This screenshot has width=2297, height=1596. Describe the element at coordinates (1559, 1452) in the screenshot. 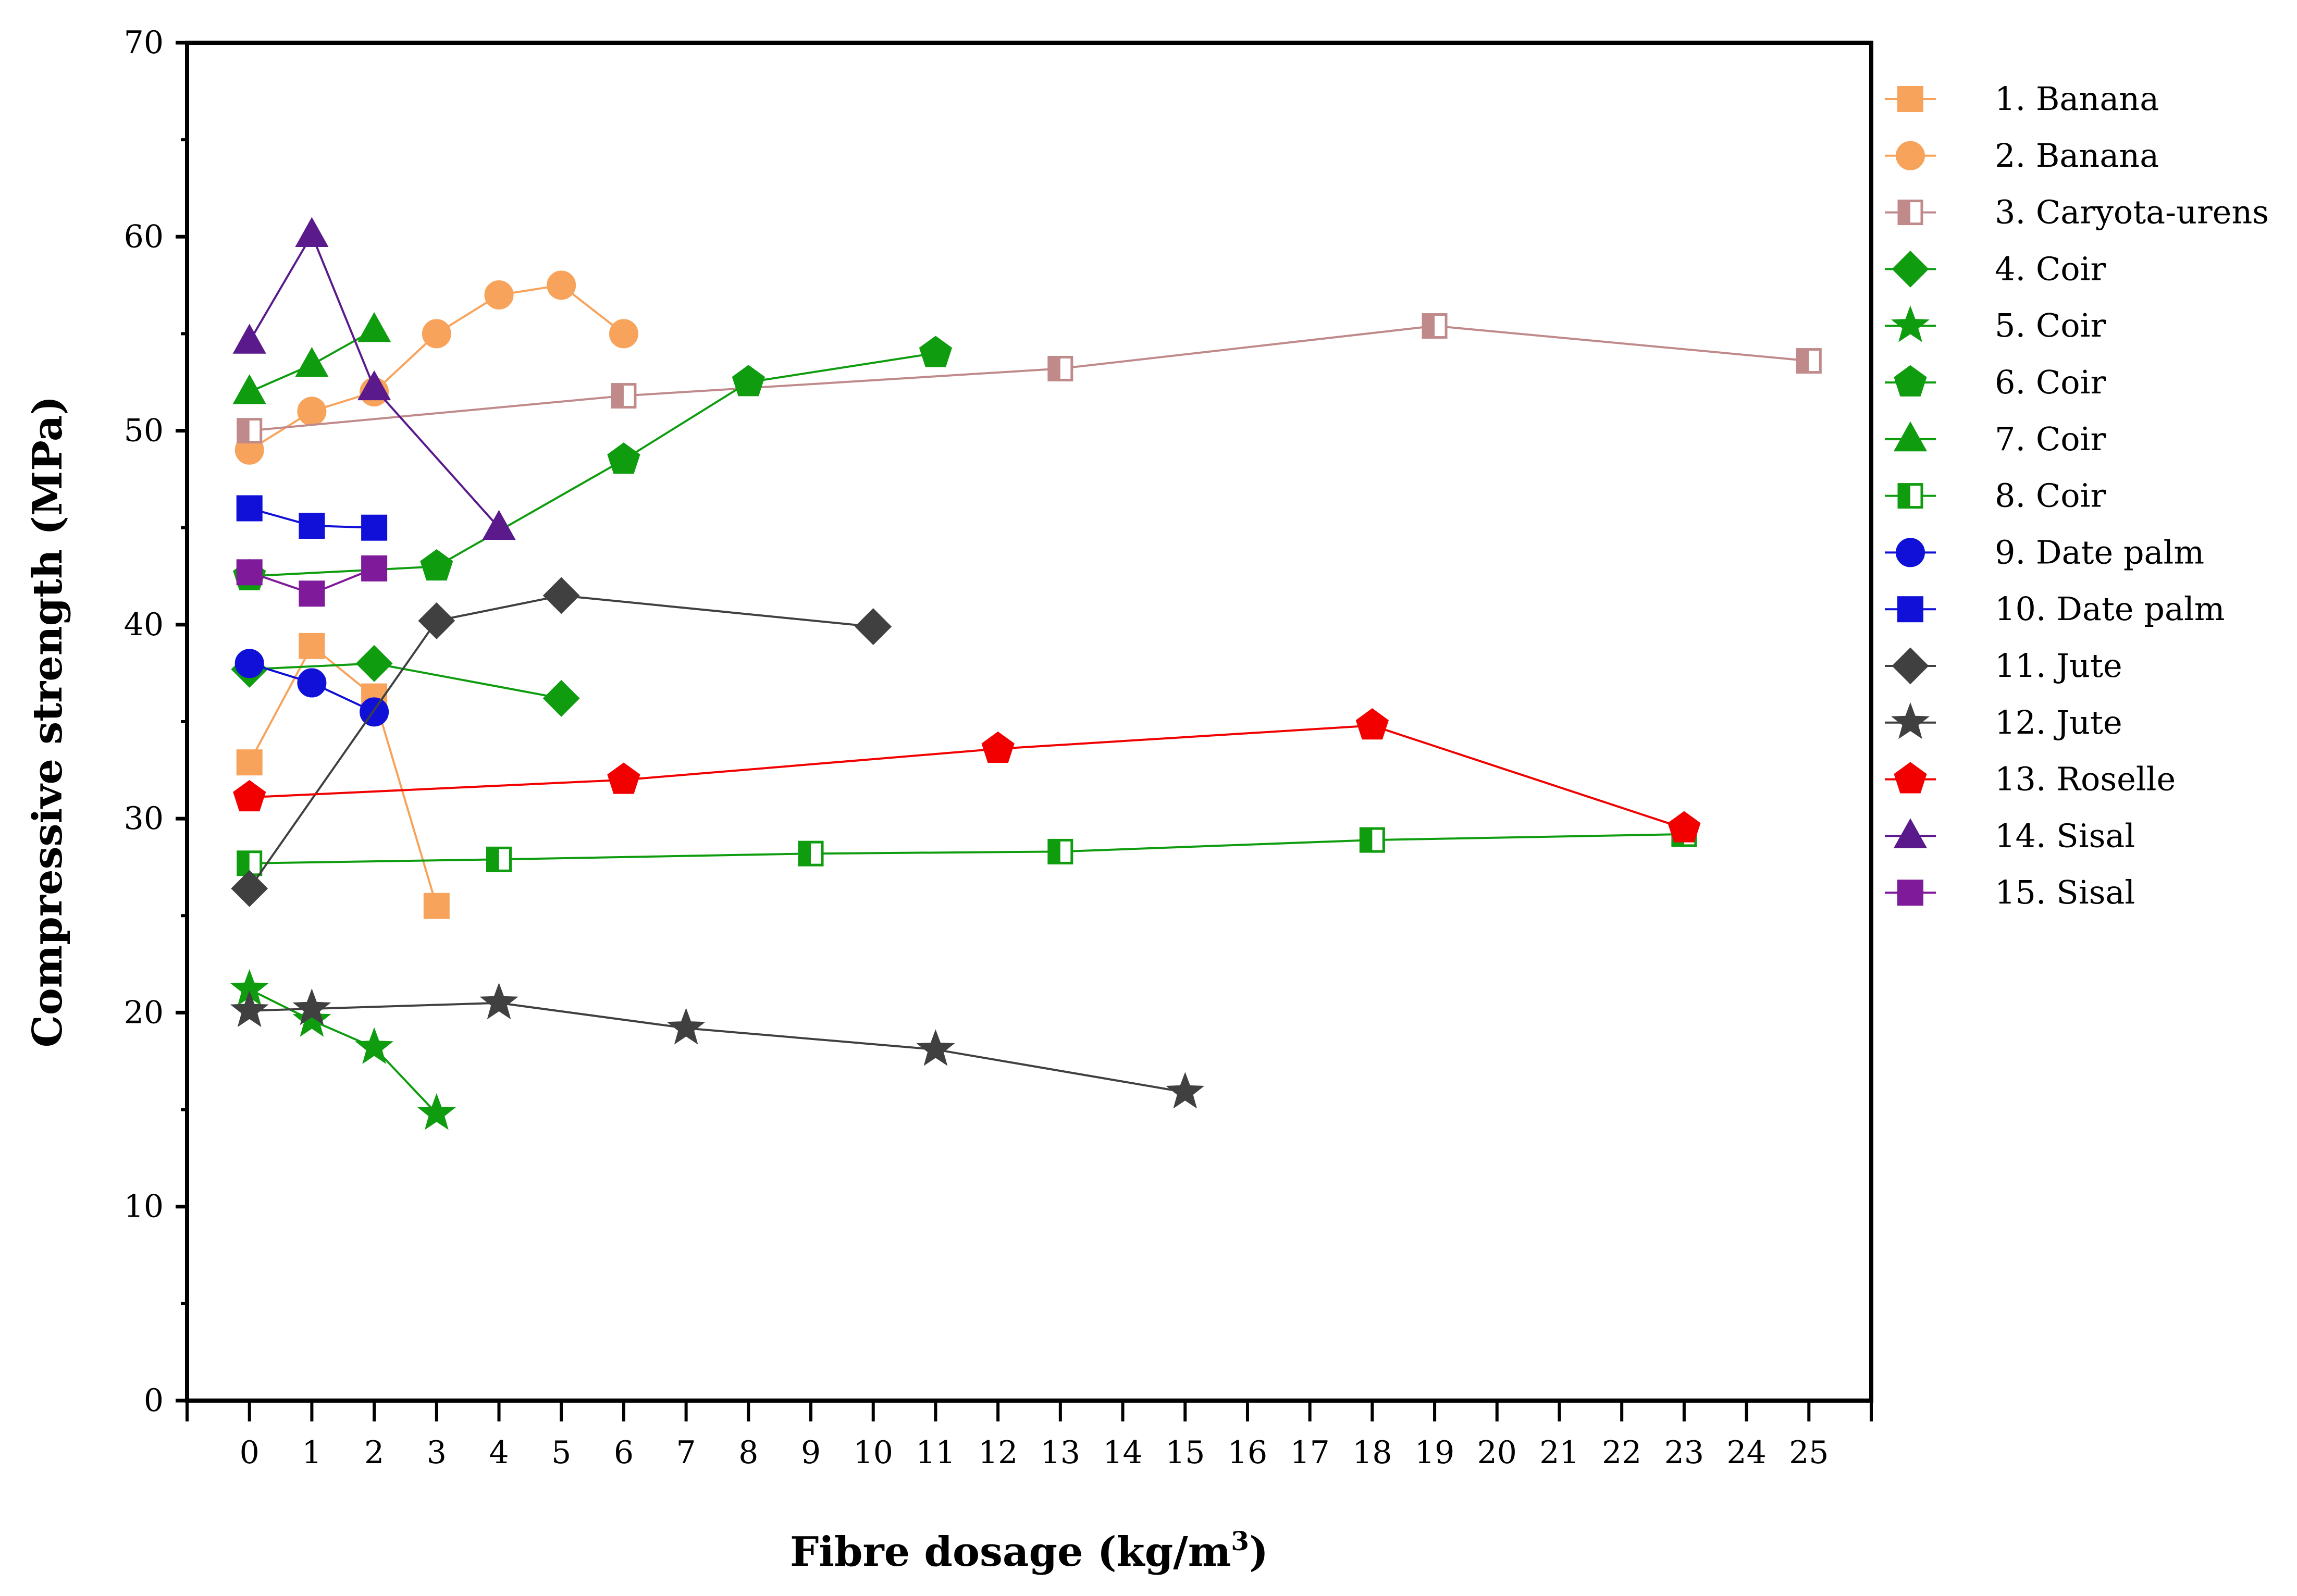

I see `x-tick-label: 21` at that location.